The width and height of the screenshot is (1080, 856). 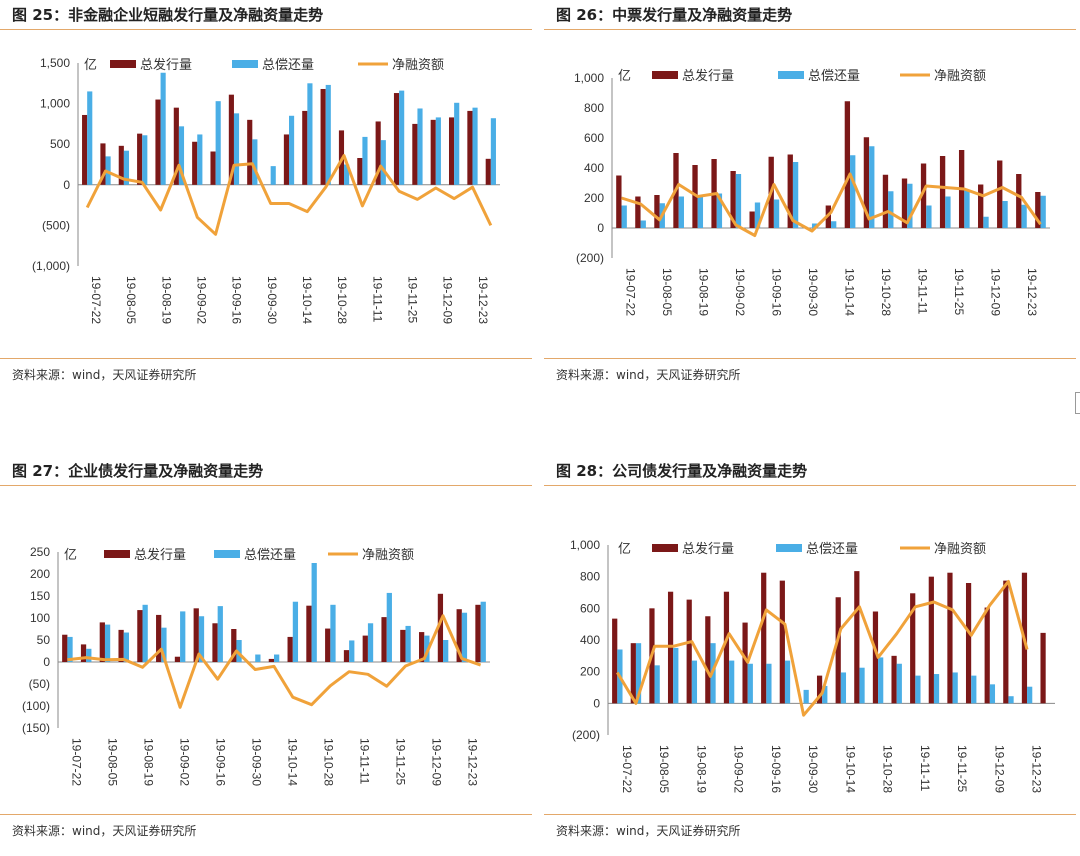 I want to click on y-tick-label: 400, so click(x=590, y=640).